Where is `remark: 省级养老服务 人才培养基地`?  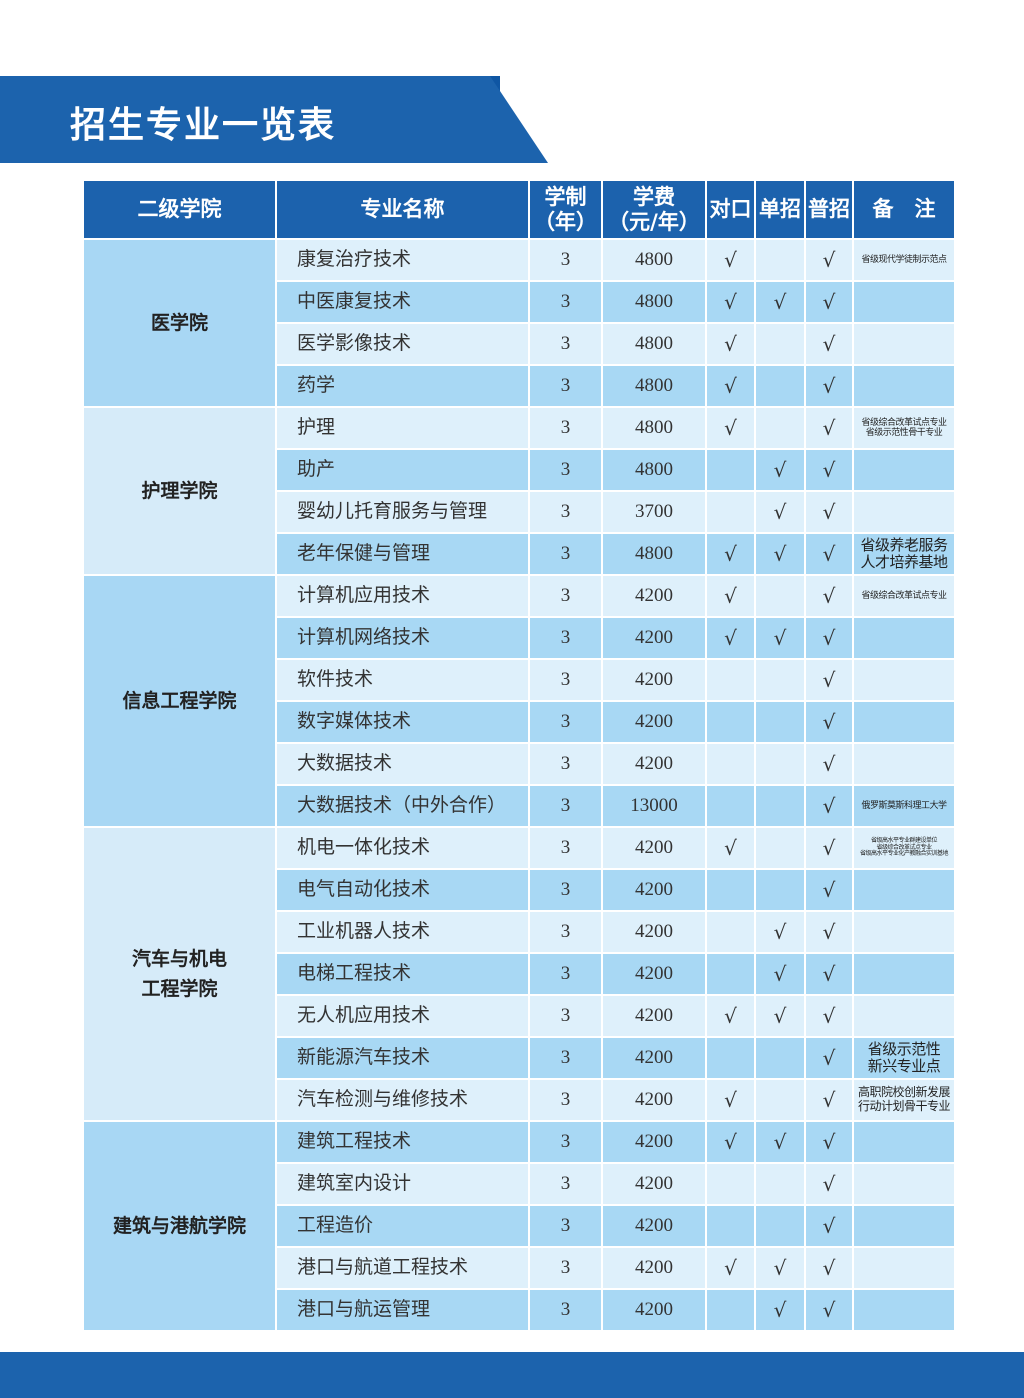 remark: 省级养老服务 人才培养基地 is located at coordinates (904, 554).